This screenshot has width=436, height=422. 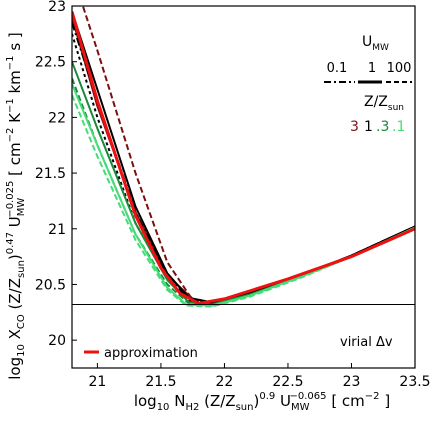 What do you see at coordinates (368, 59) in the screenshot?
I see `legend-u-mw: UMW 0.1 1 100` at bounding box center [368, 59].